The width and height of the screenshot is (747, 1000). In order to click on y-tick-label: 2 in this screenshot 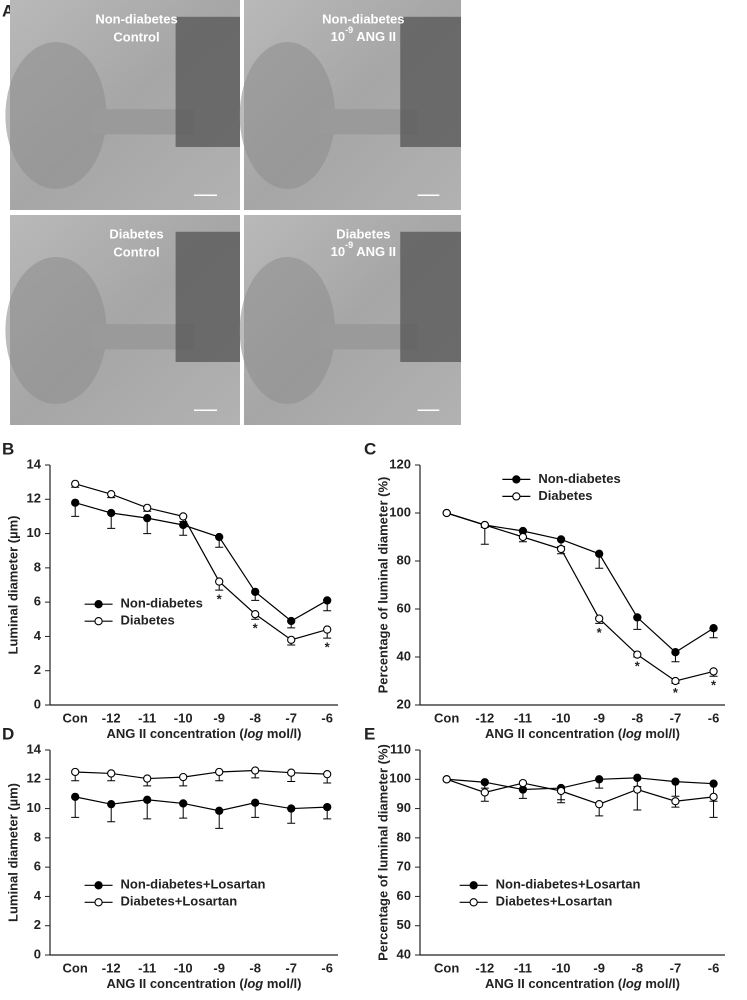, I will do `click(37, 669)`.